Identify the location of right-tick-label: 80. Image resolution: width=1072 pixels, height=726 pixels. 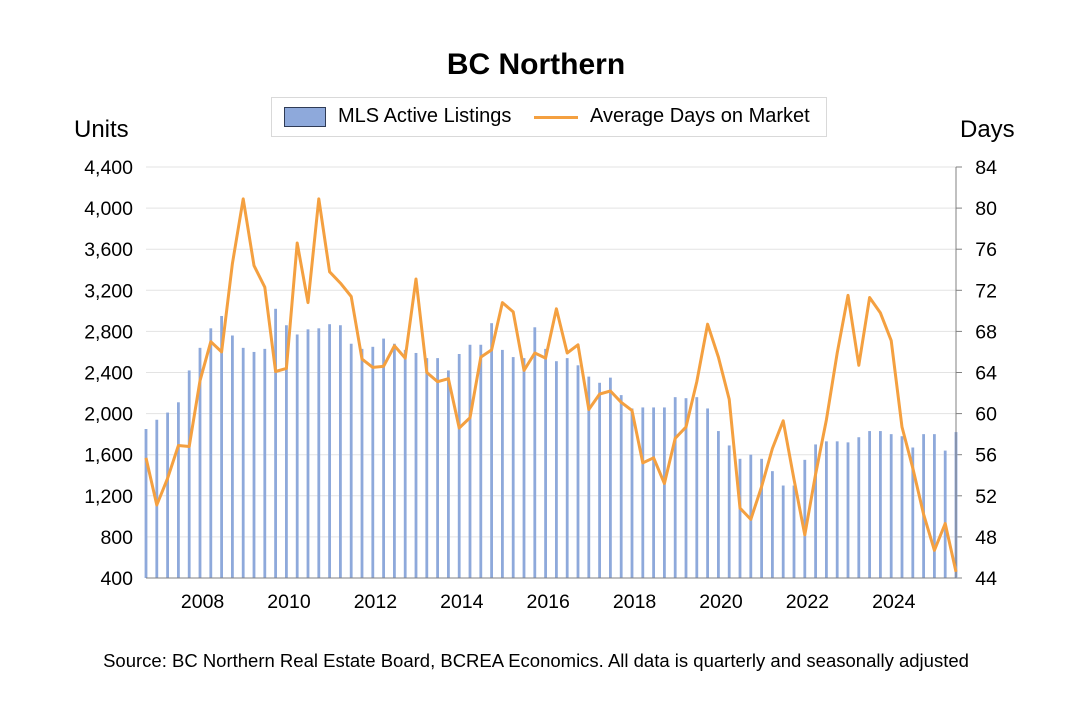
(986, 209).